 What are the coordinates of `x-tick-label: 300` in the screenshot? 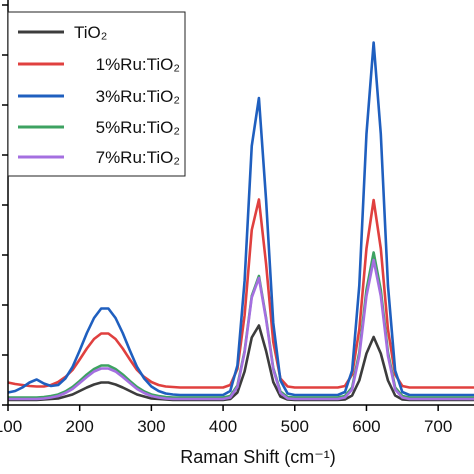 It's located at (151, 426).